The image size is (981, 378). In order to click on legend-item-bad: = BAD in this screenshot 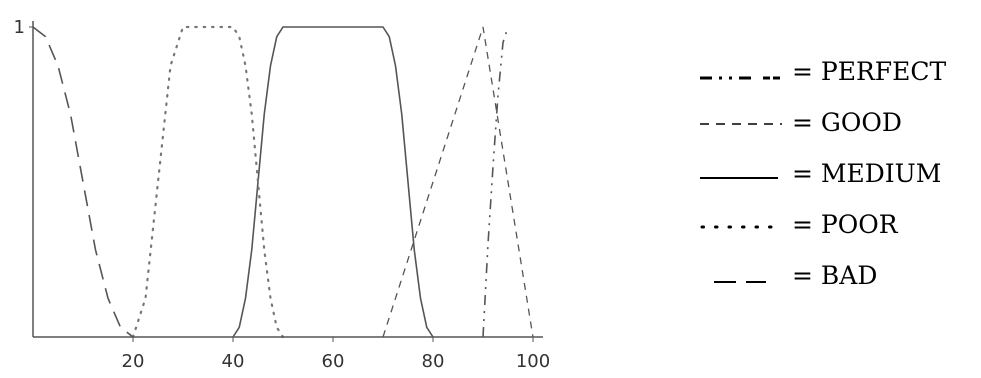, I will do `click(823, 275)`.